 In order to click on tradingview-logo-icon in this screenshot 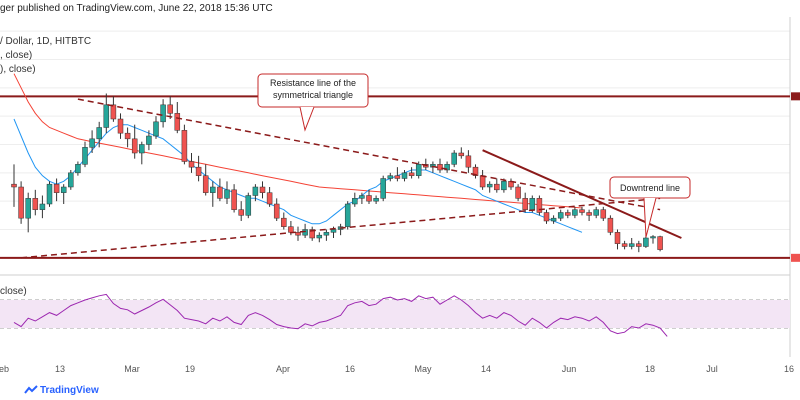, I will do `click(31, 389)`.